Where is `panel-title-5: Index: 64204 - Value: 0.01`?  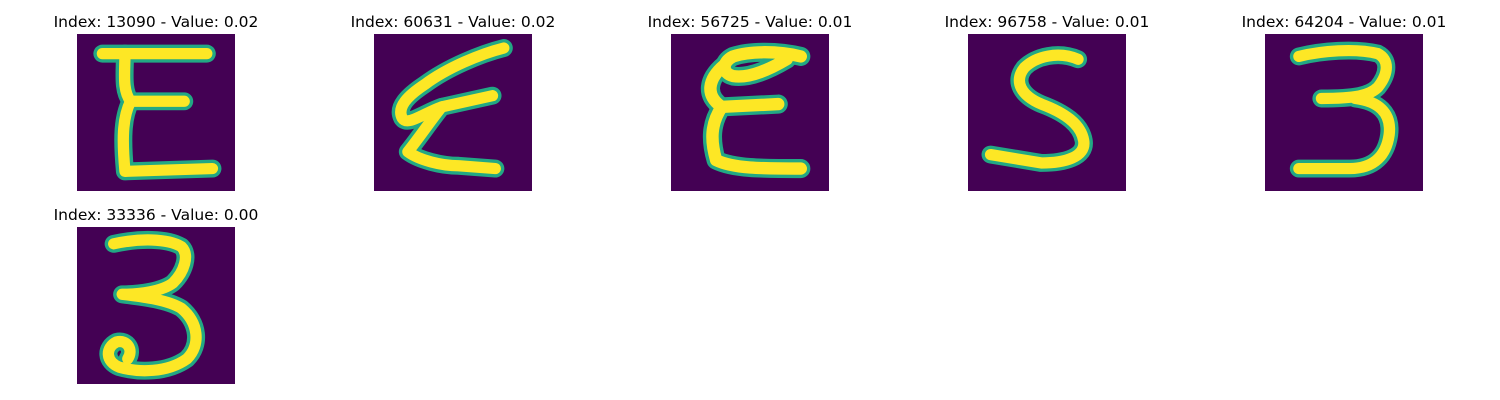
panel-title-5: Index: 64204 - Value: 0.01 is located at coordinates (1344, 22).